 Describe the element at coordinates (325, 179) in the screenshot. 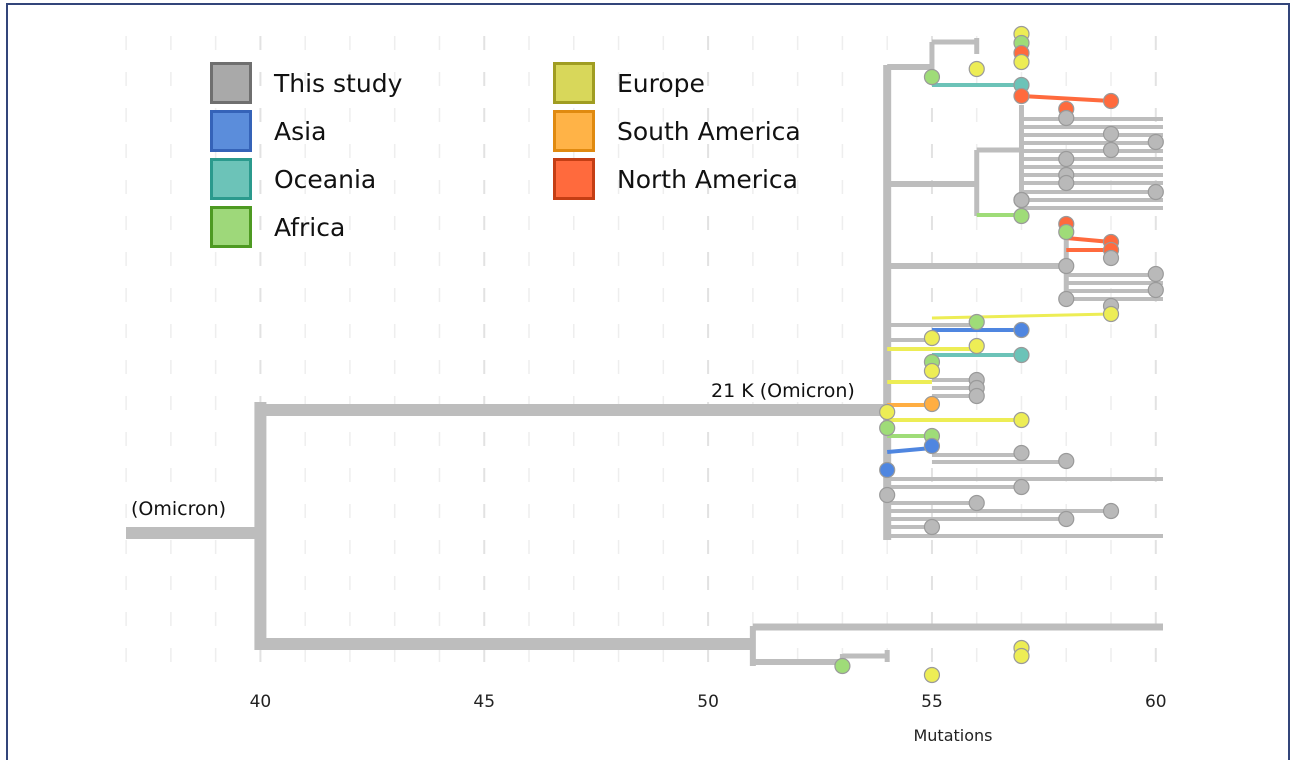

I see `legend-label: Oceania` at that location.